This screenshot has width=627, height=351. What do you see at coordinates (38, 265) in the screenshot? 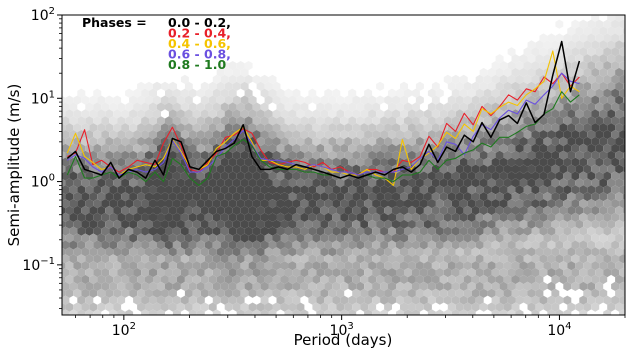
I see `y-tick-label: 10−1` at bounding box center [38, 265].